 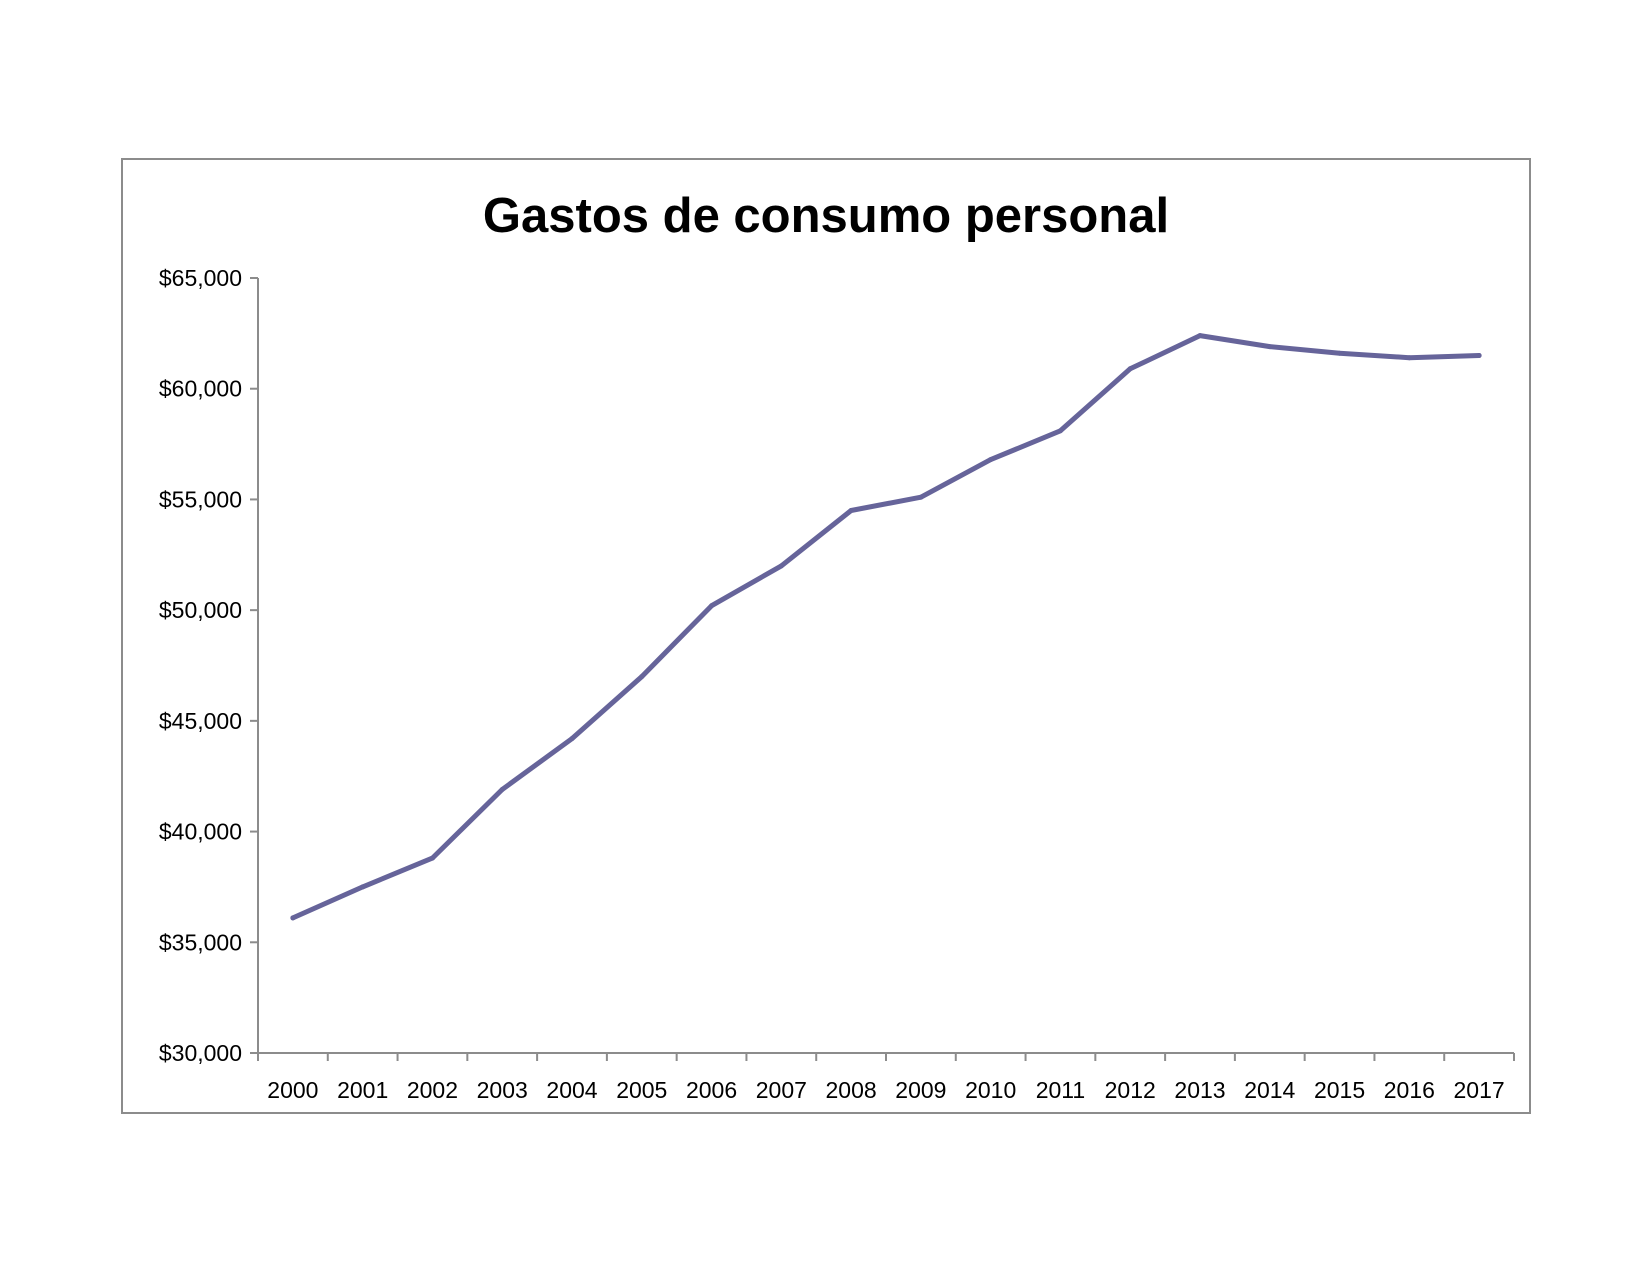 What do you see at coordinates (1199, 1090) in the screenshot?
I see `x-tick-label: 2013` at bounding box center [1199, 1090].